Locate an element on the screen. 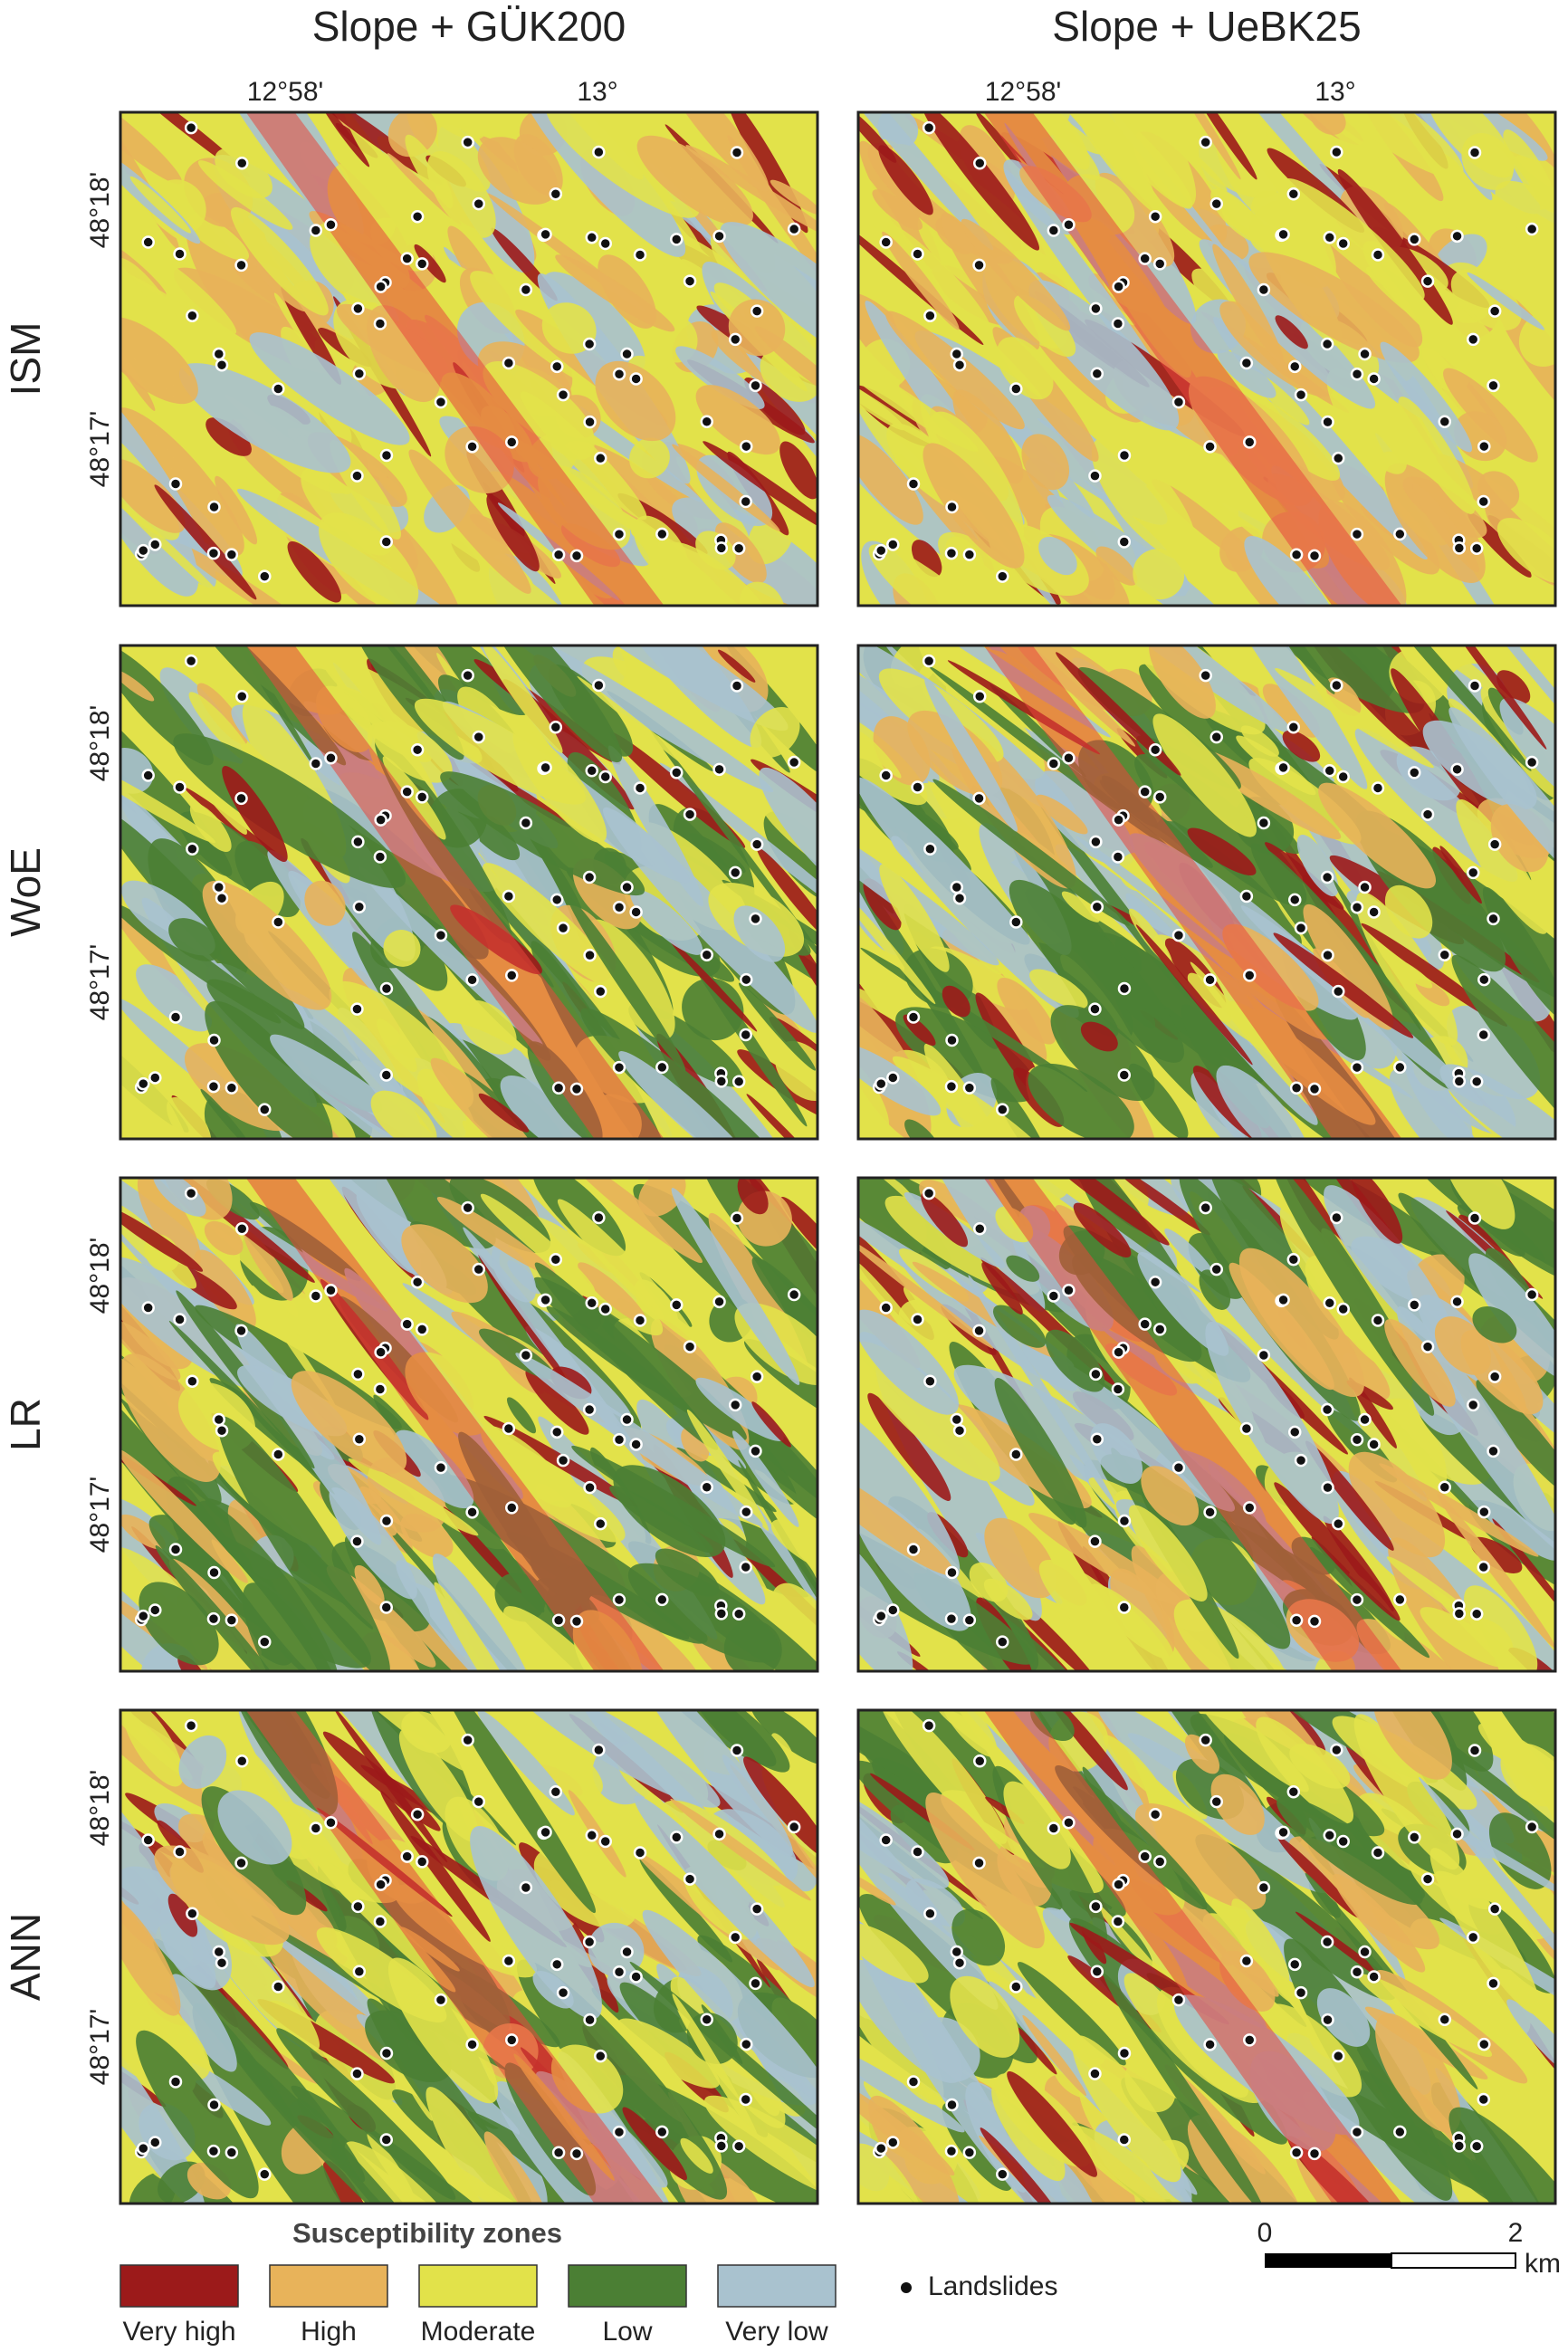 Image resolution: width=1568 pixels, height=2352 pixels. legend-title: Susceptibility zones is located at coordinates (427, 2233).